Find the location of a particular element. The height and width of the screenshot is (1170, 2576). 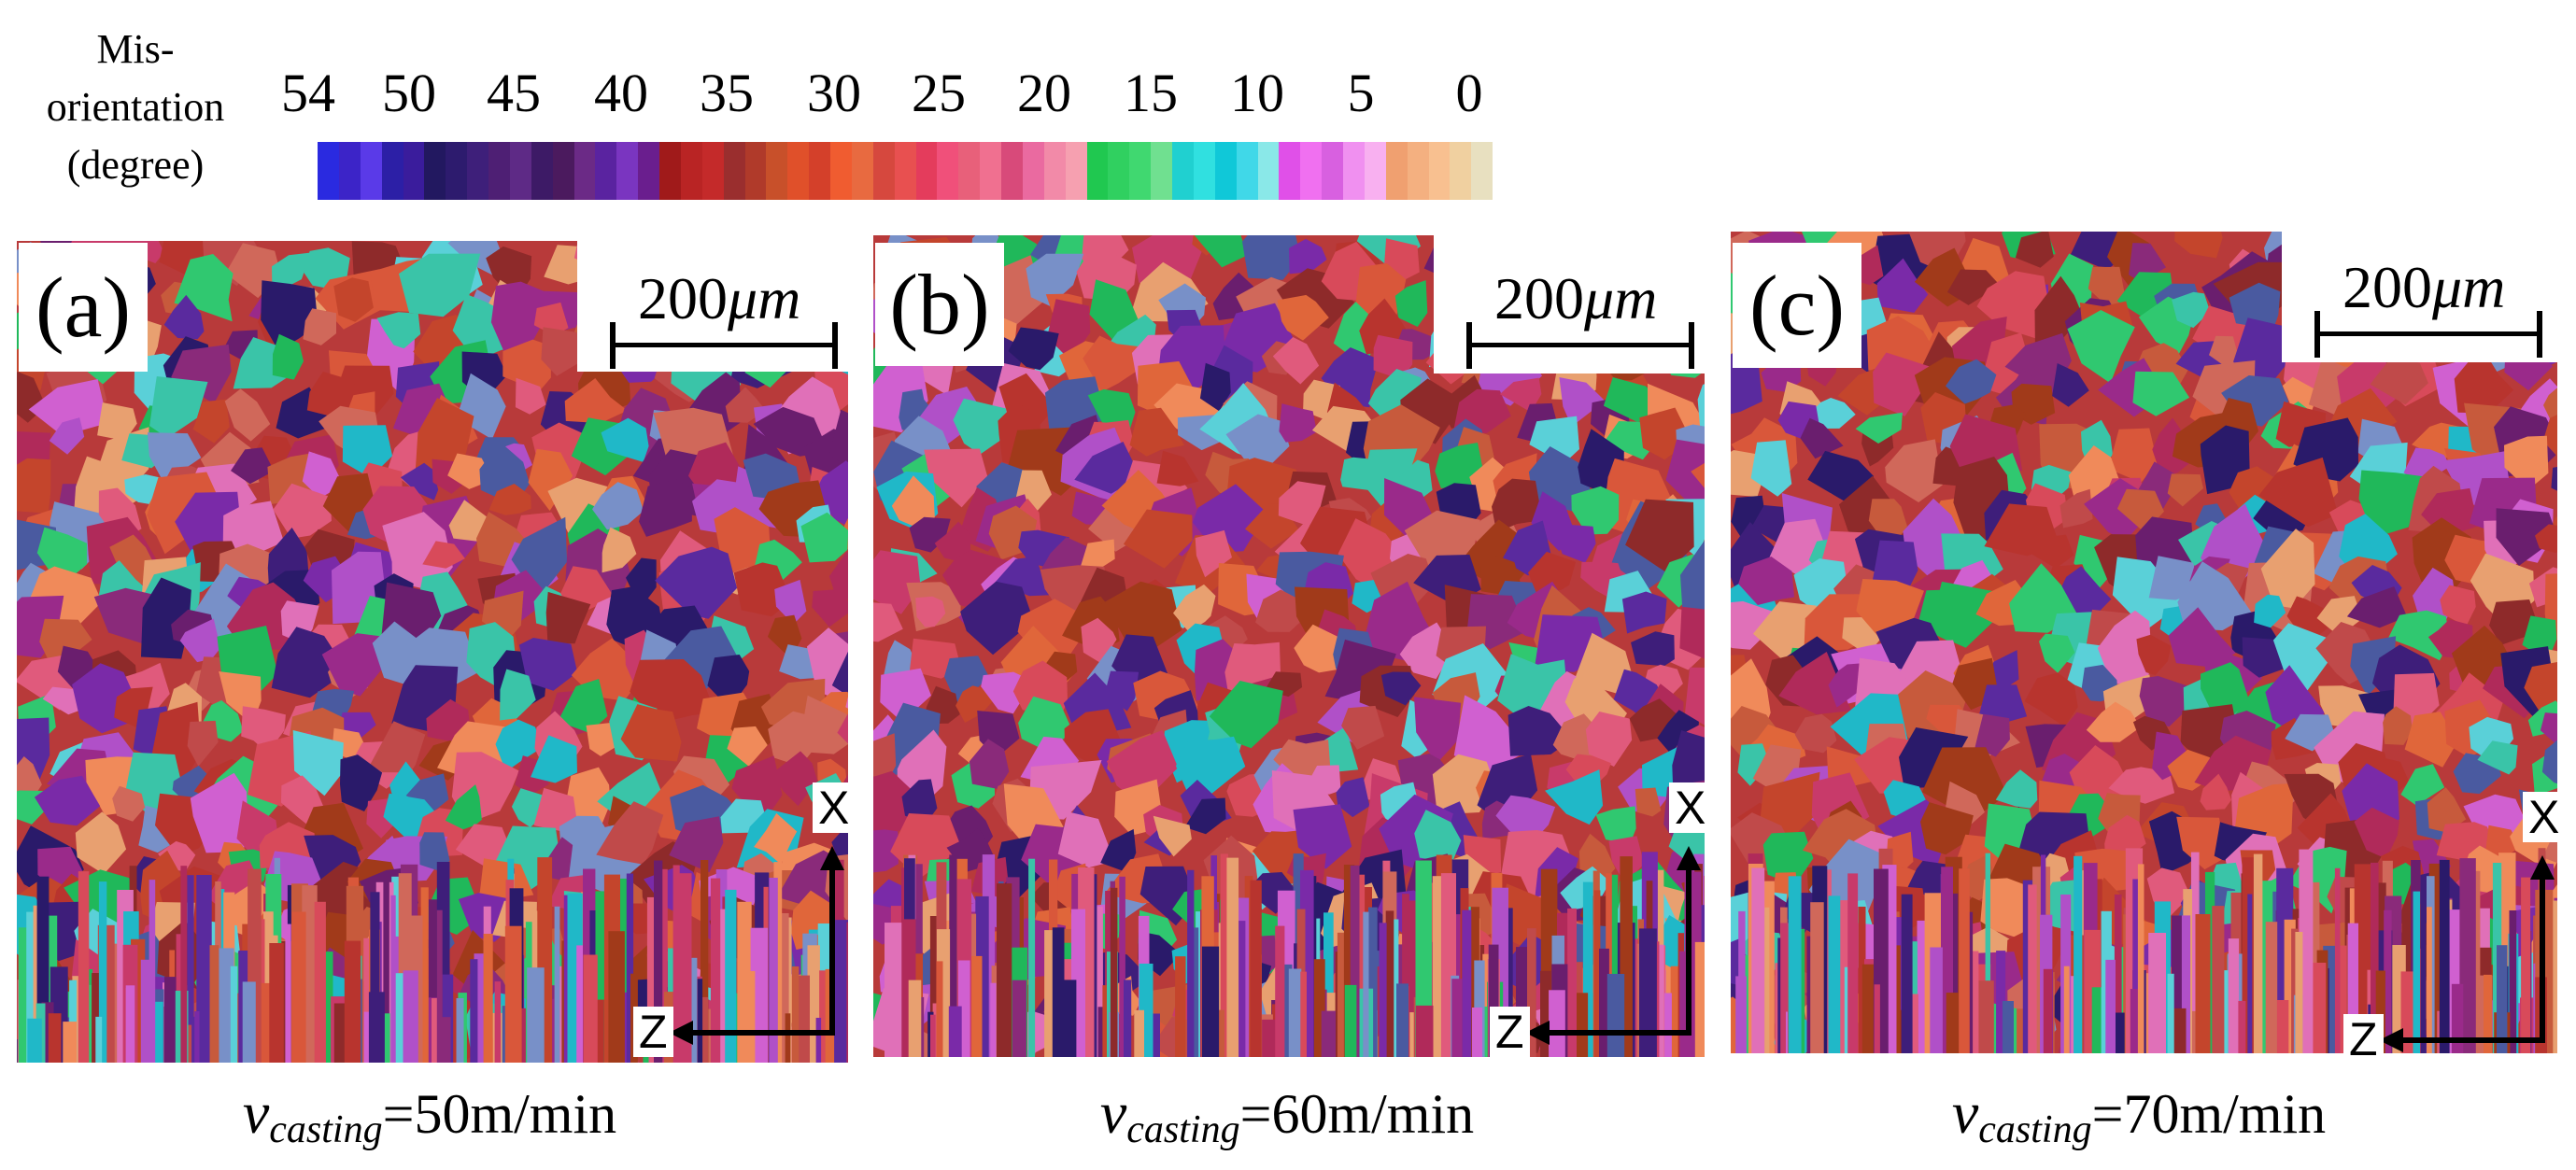

scale-bar-unit-a: μm is located at coordinates (764, 298).